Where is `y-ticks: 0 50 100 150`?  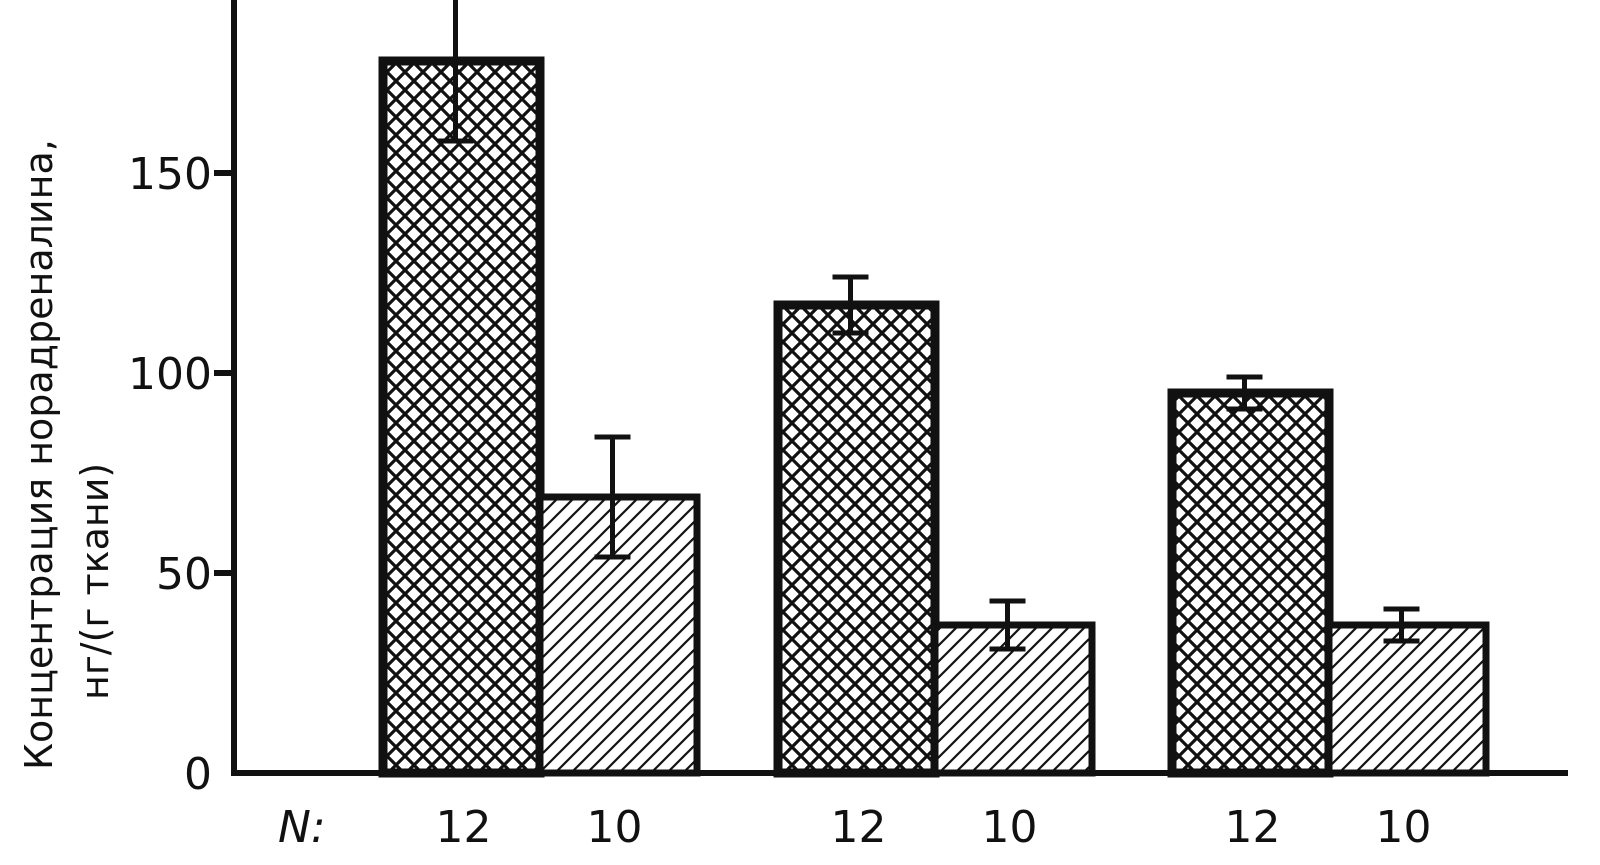 y-ticks: 0 50 100 150 is located at coordinates (181, 474).